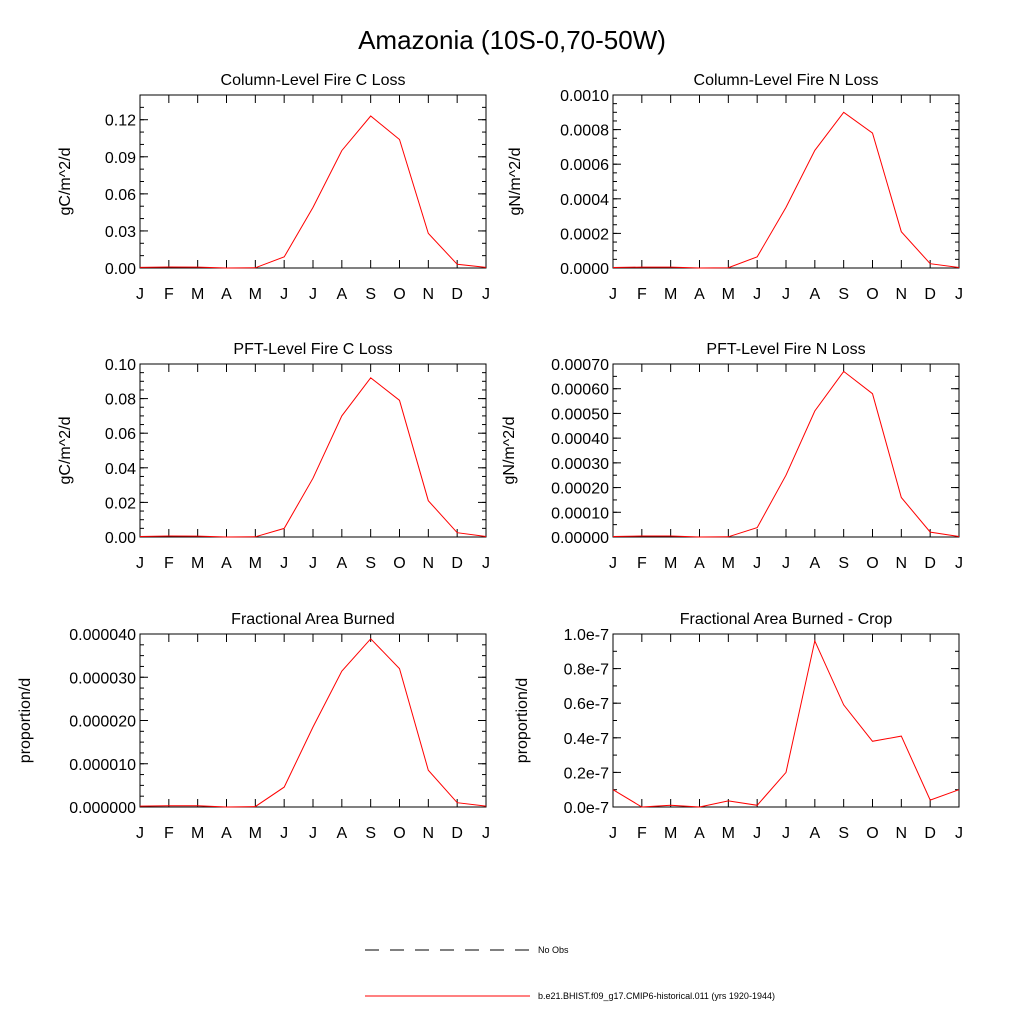  What do you see at coordinates (786, 80) in the screenshot?
I see `panel-title: Column-Level Fire N Loss` at bounding box center [786, 80].